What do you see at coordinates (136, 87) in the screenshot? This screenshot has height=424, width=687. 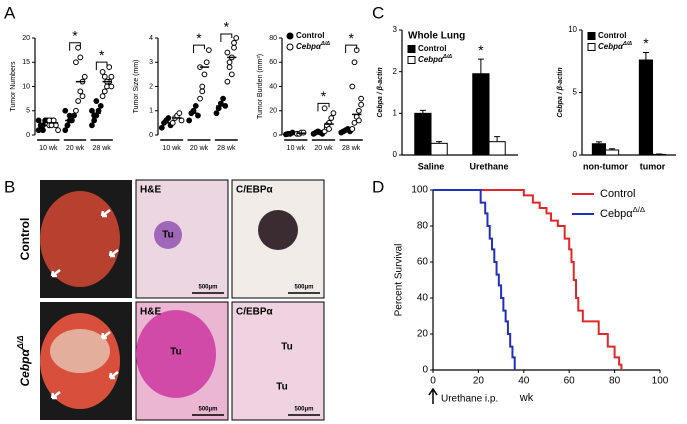 I see `y-axis-label: Tumor Size (mm)` at bounding box center [136, 87].